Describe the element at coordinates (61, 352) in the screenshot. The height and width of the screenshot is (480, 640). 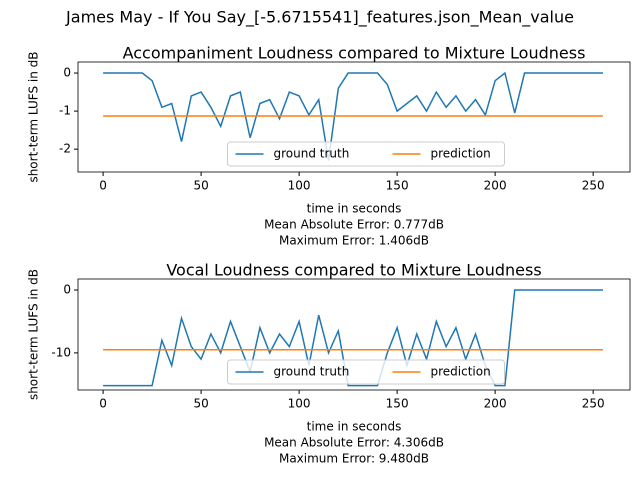
I see `y-tick-label: -10` at that location.